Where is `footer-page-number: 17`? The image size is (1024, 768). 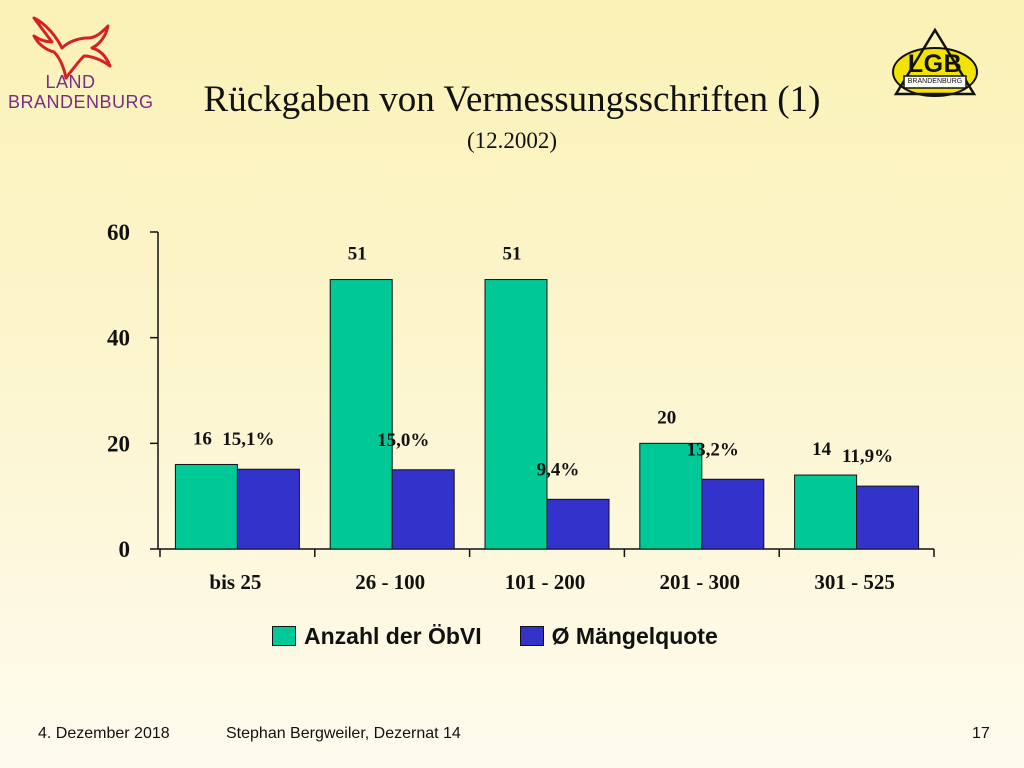 footer-page-number: 17 is located at coordinates (981, 733).